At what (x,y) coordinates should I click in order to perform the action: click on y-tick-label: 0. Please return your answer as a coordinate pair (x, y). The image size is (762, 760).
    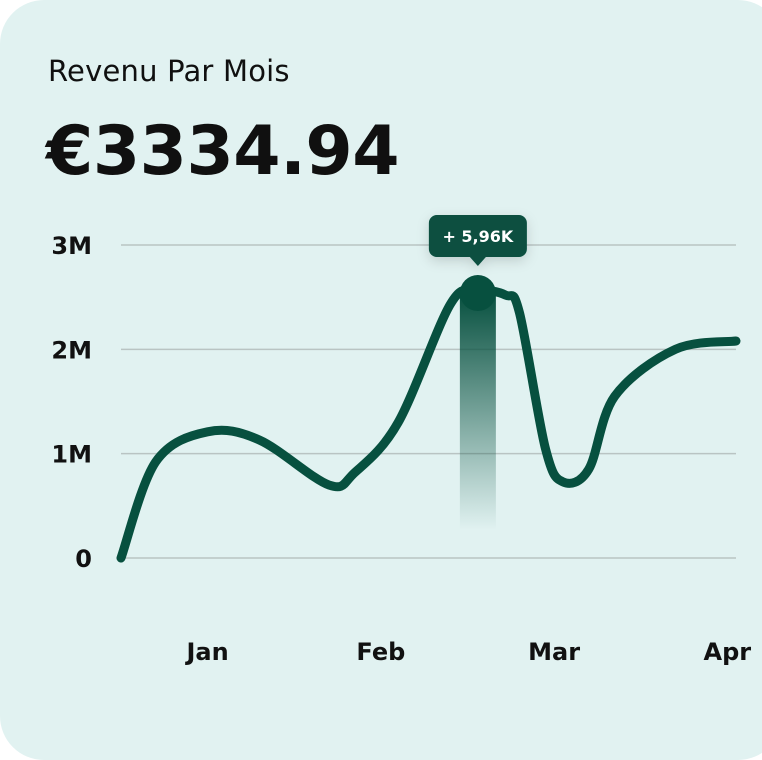
    Looking at the image, I should click on (83, 559).